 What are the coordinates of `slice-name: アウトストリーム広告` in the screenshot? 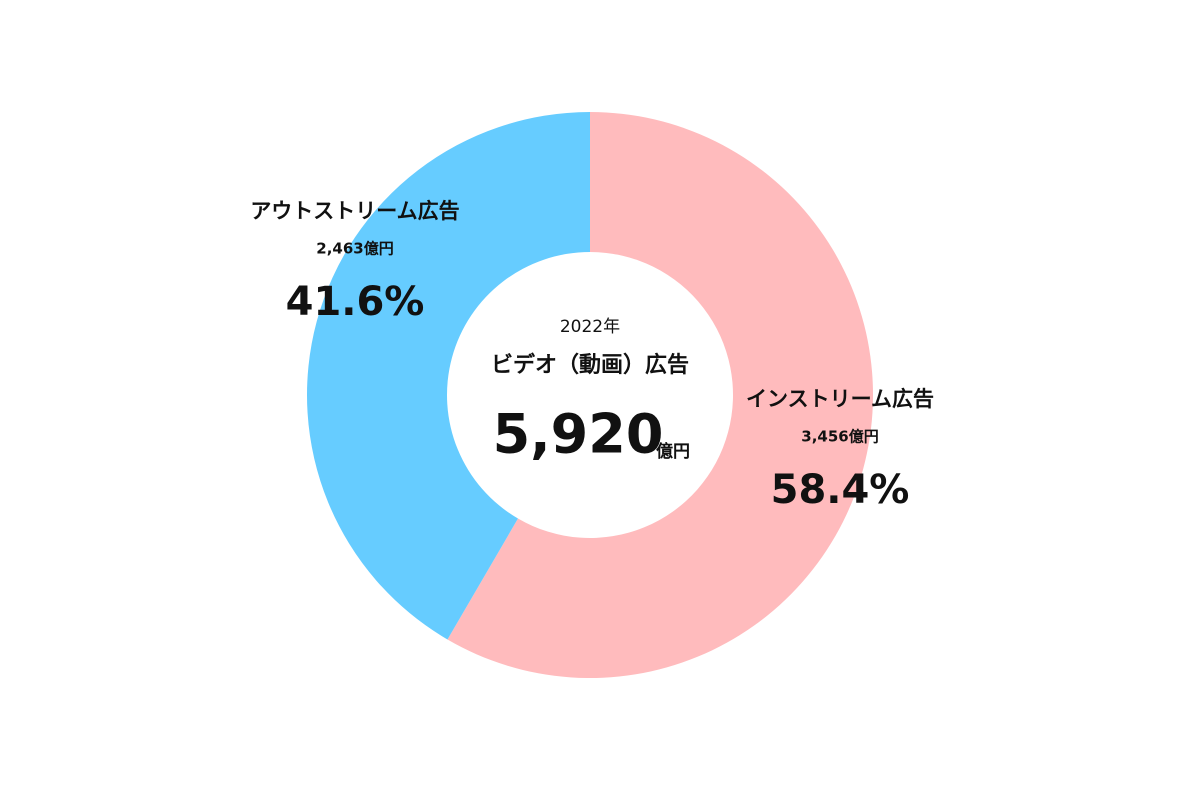 It's located at (354, 211).